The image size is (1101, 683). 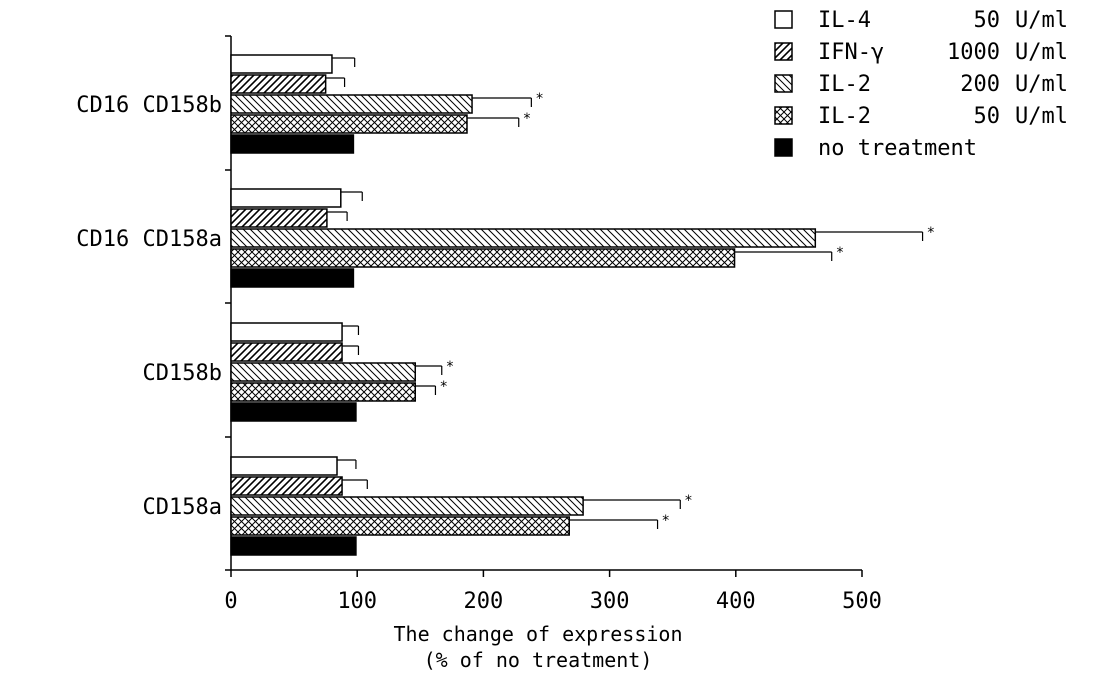 I want to click on x-tick-label: 100, so click(x=357, y=601).